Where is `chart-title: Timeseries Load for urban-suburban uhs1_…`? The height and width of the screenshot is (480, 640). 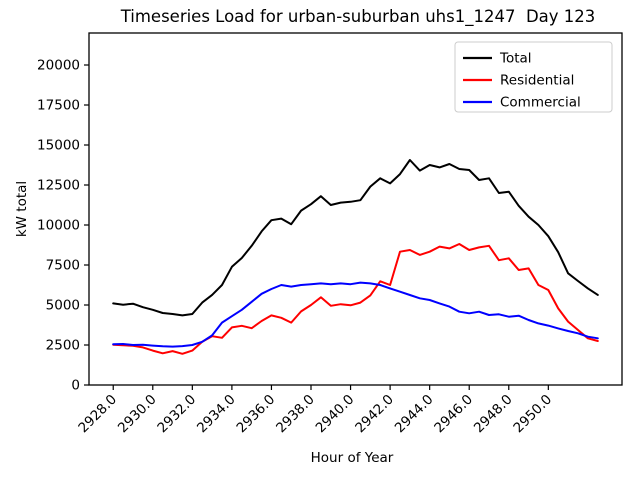 chart-title: Timeseries Load for urban-suburban uhs1_… is located at coordinates (358, 17).